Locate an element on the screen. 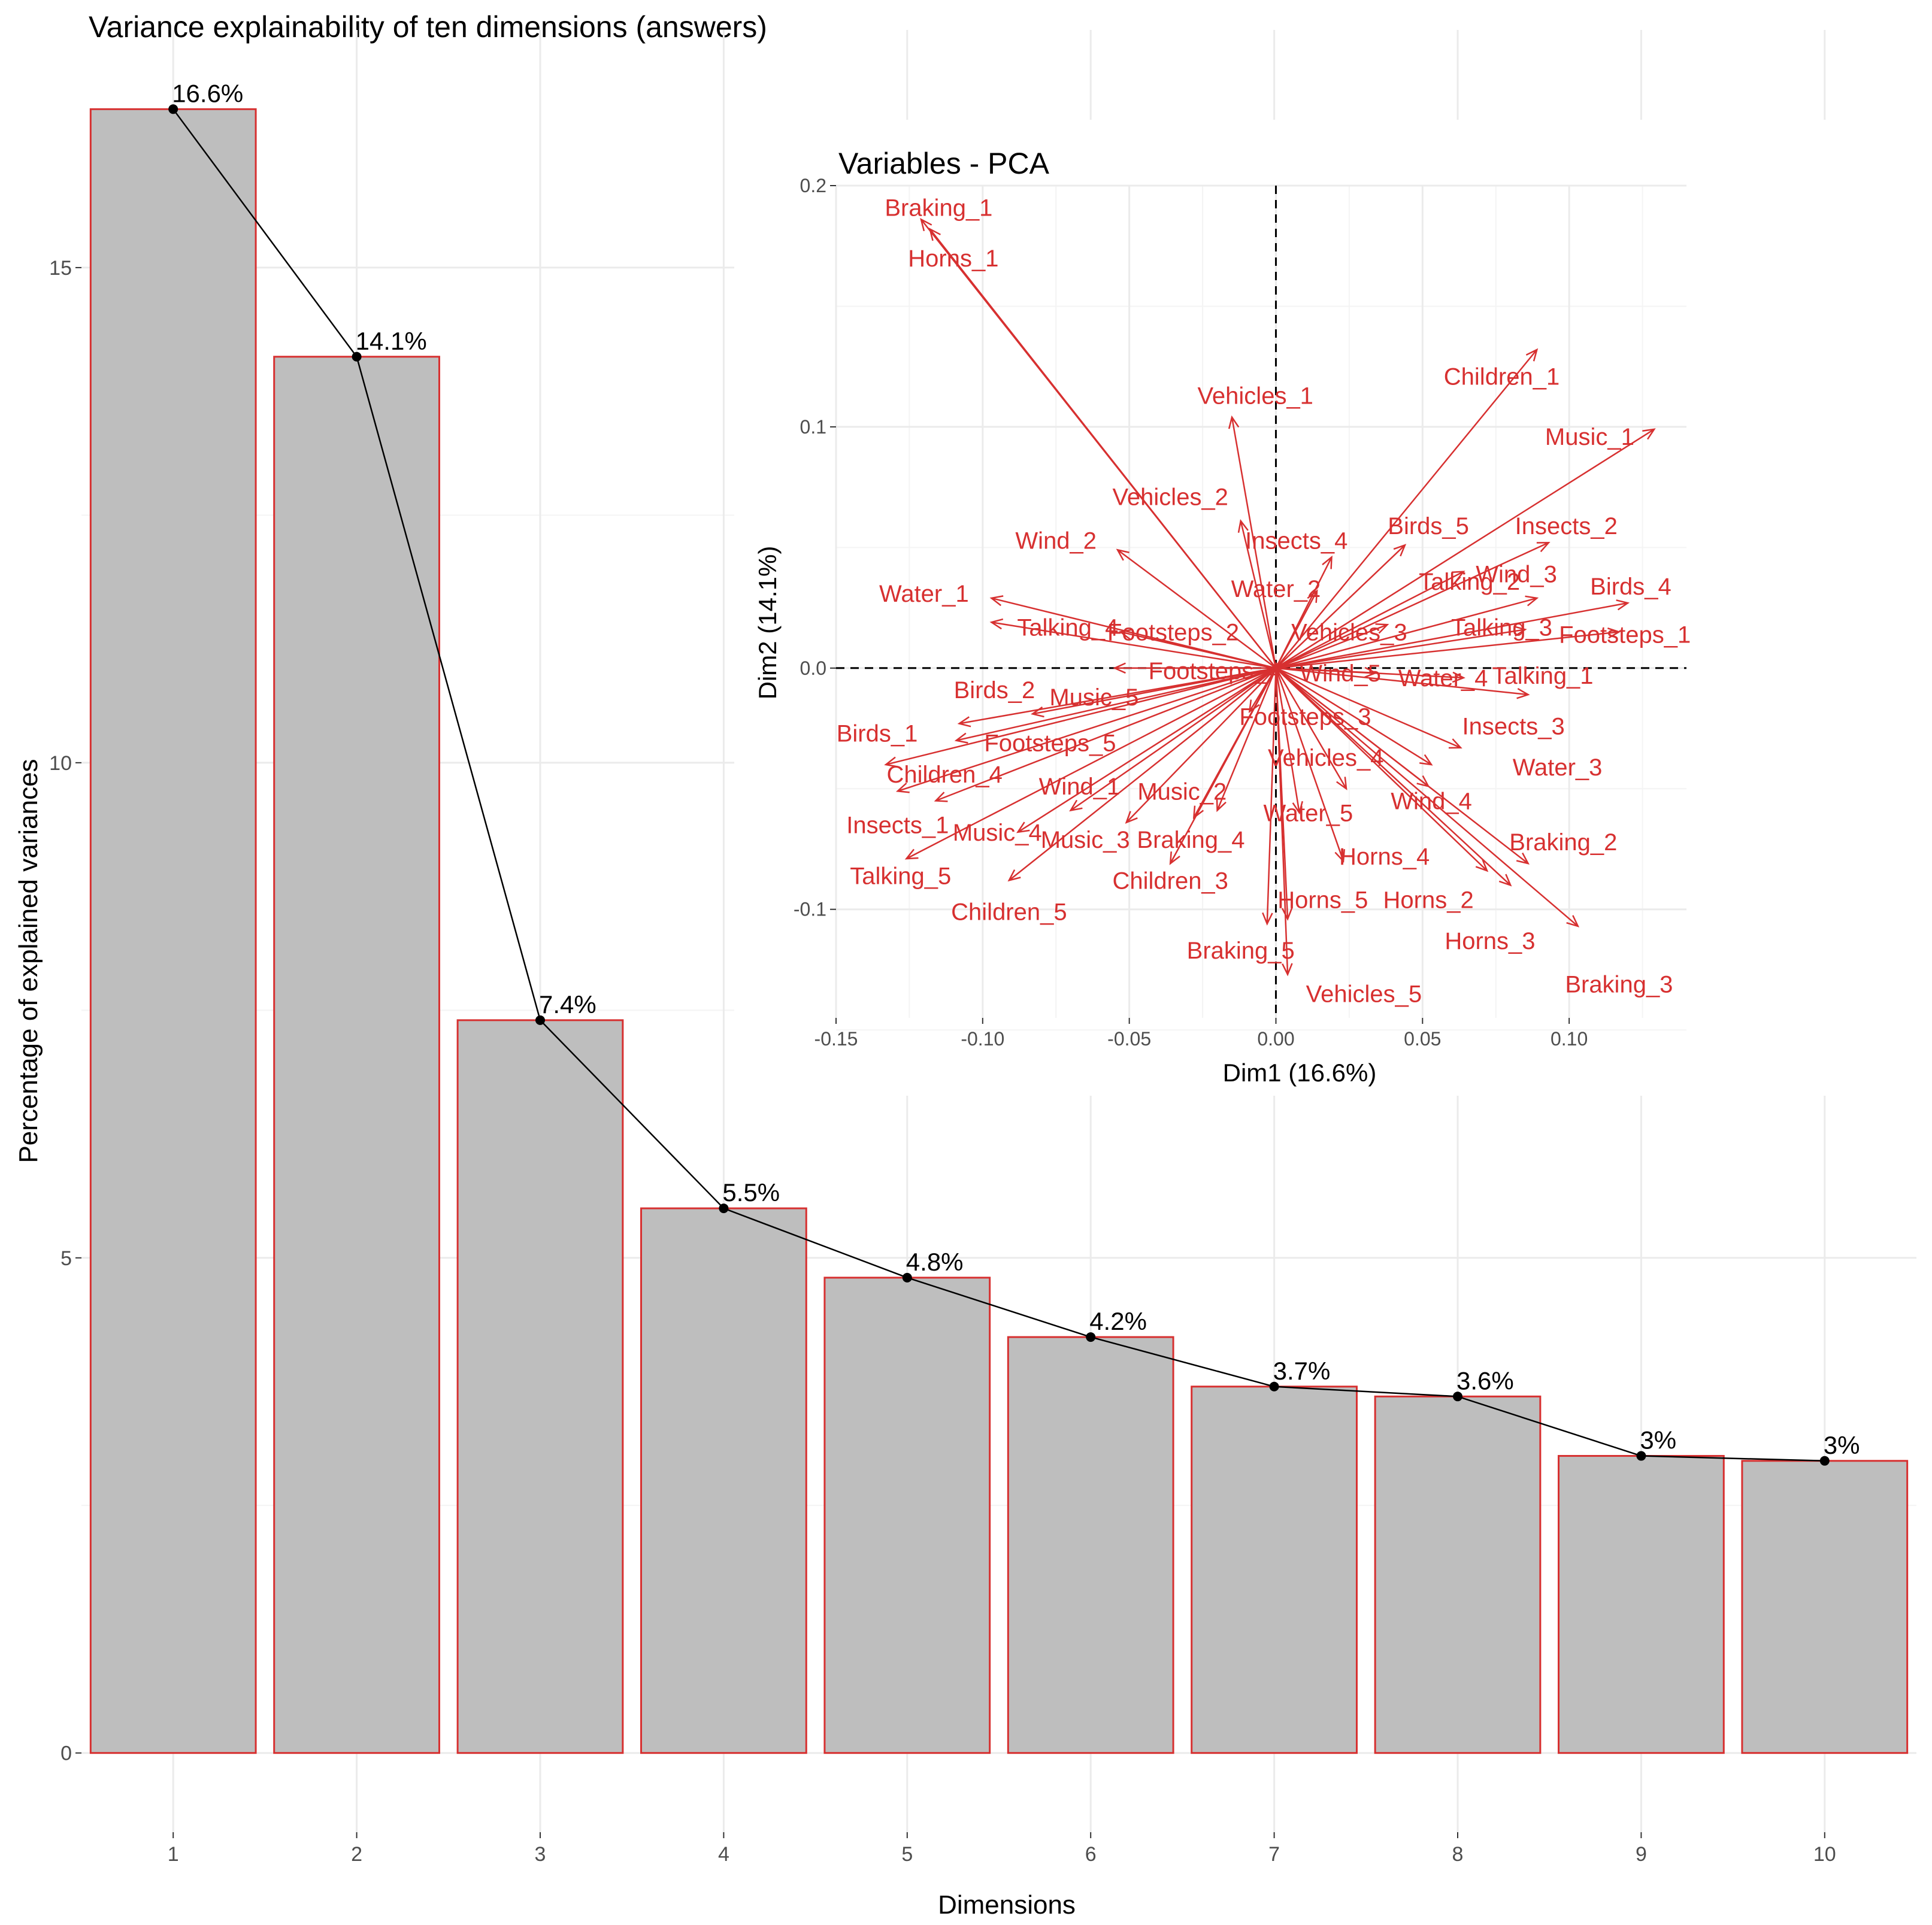 This screenshot has width=1932, height=1925. pca-label-music-2: Music_2 is located at coordinates (1182, 792).